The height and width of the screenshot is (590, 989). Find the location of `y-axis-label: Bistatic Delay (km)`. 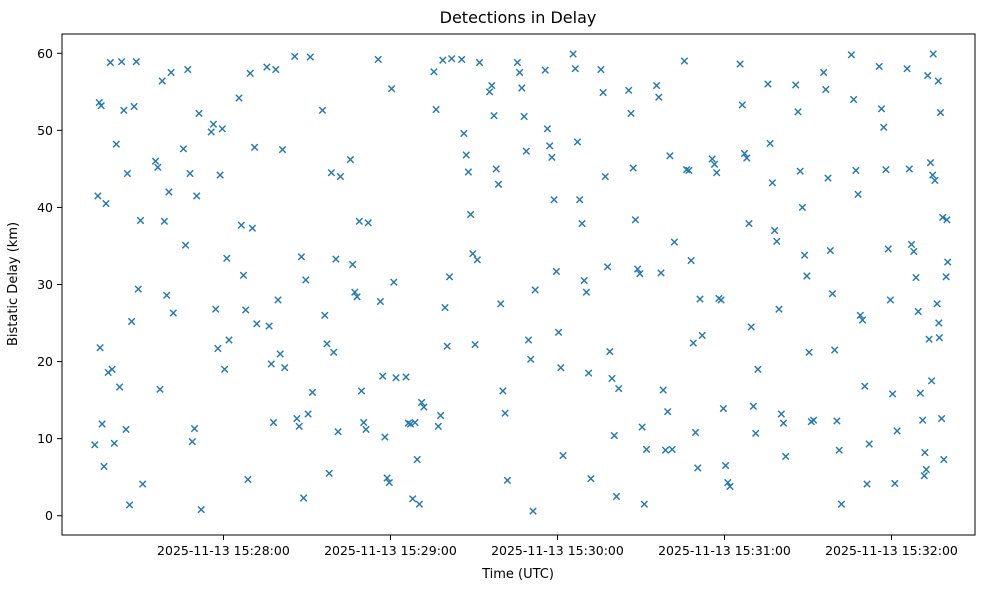

y-axis-label: Bistatic Delay (km) is located at coordinates (13, 284).